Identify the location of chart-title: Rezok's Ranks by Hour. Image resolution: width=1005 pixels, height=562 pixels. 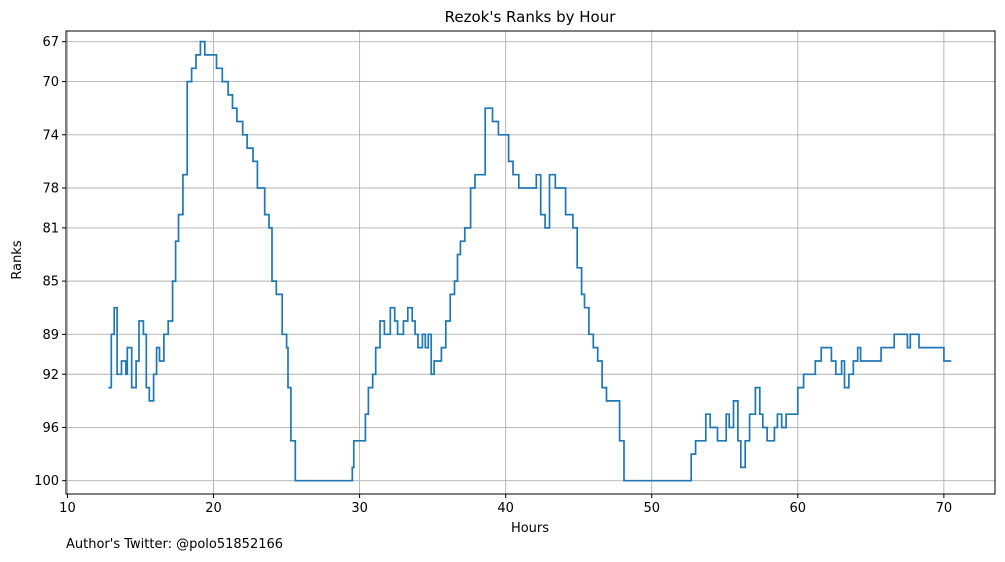
(531, 17).